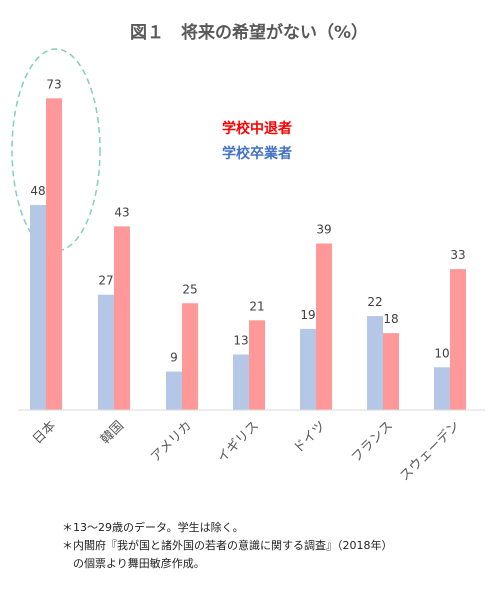  I want to click on highlight-ellipse, so click(56, 150).